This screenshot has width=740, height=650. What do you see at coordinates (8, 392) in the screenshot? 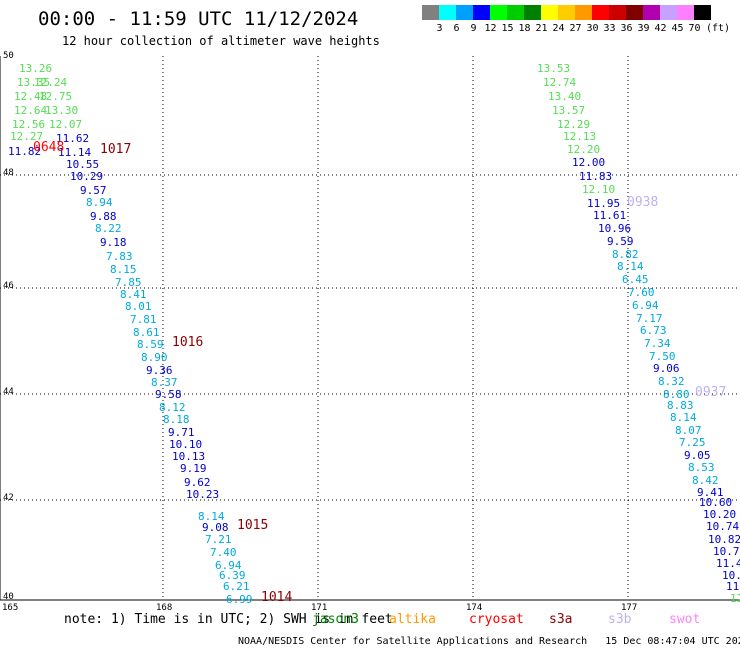
I see `latitude-label: 44` at bounding box center [8, 392].